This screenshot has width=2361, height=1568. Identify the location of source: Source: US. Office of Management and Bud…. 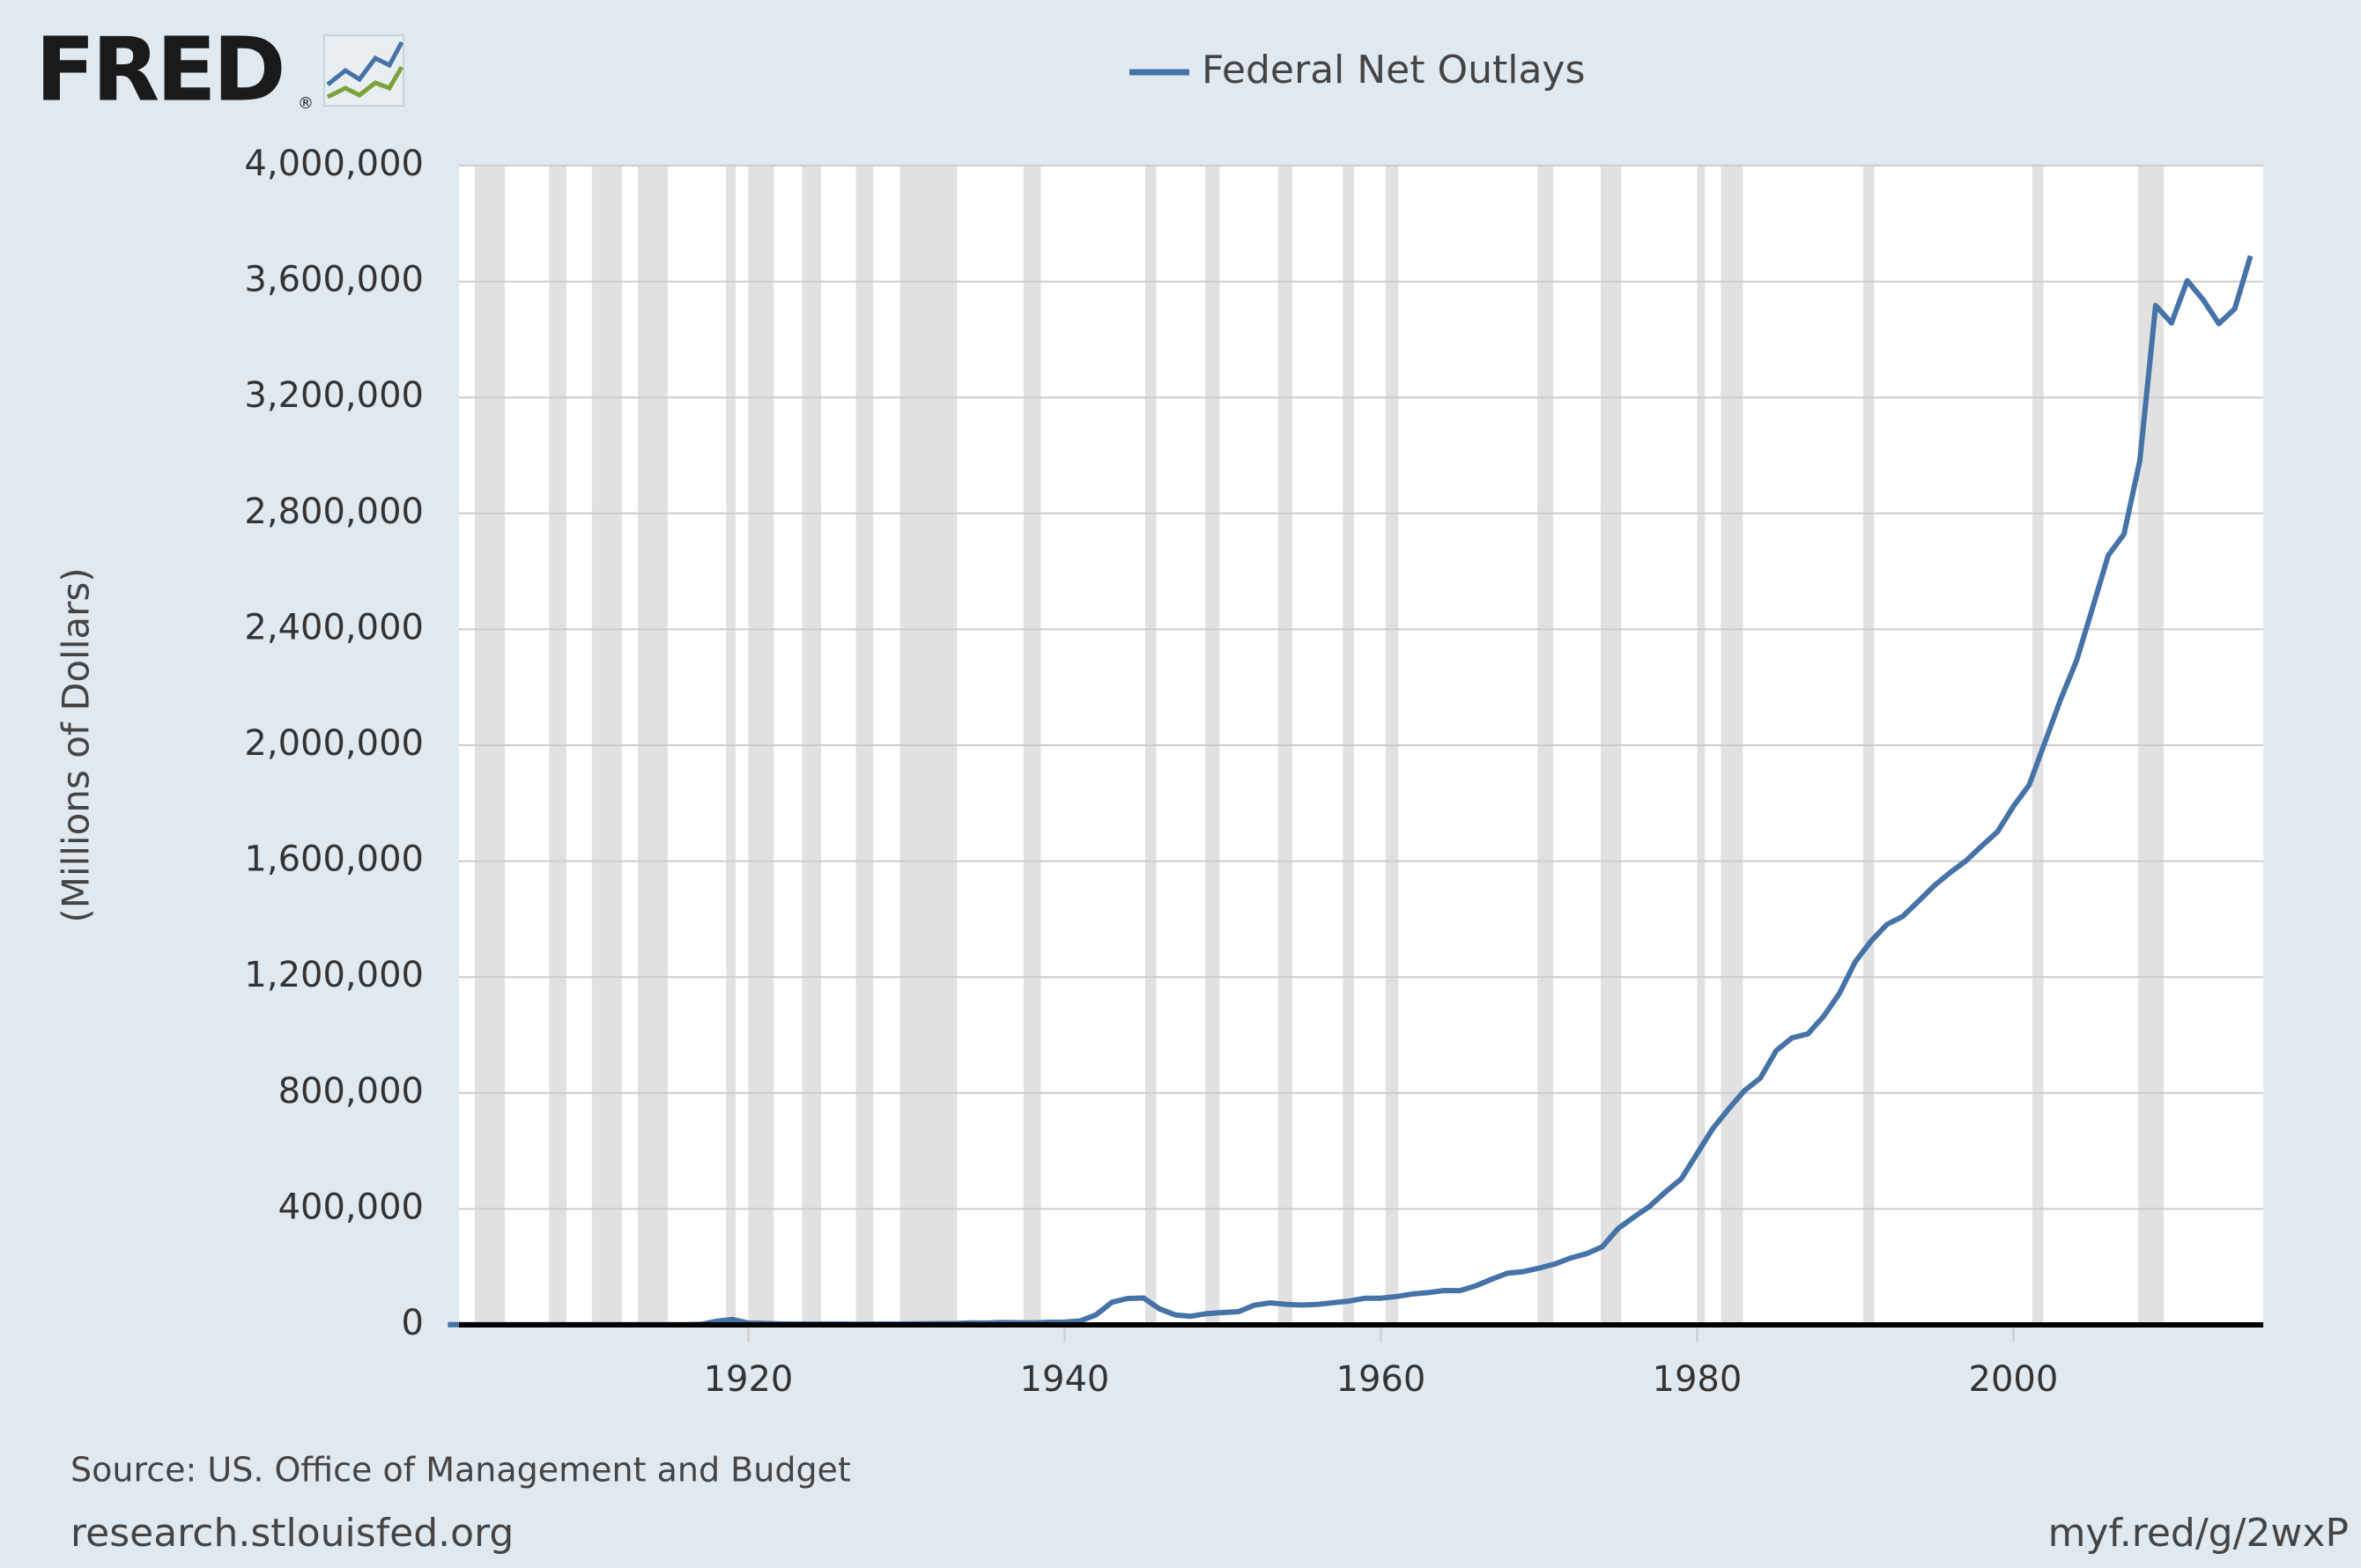
(460, 1470).